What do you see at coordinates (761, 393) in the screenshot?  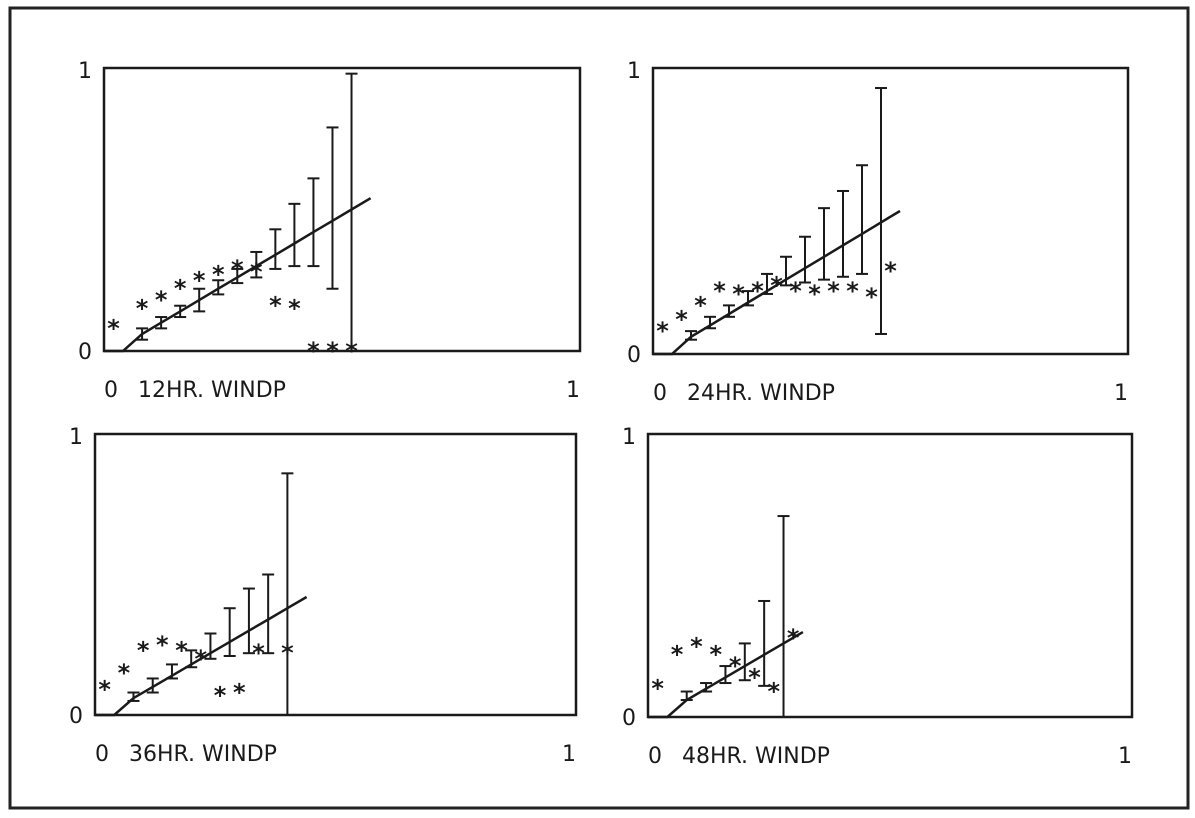 I see `x-axis-label: 24HR. WINDP` at bounding box center [761, 393].